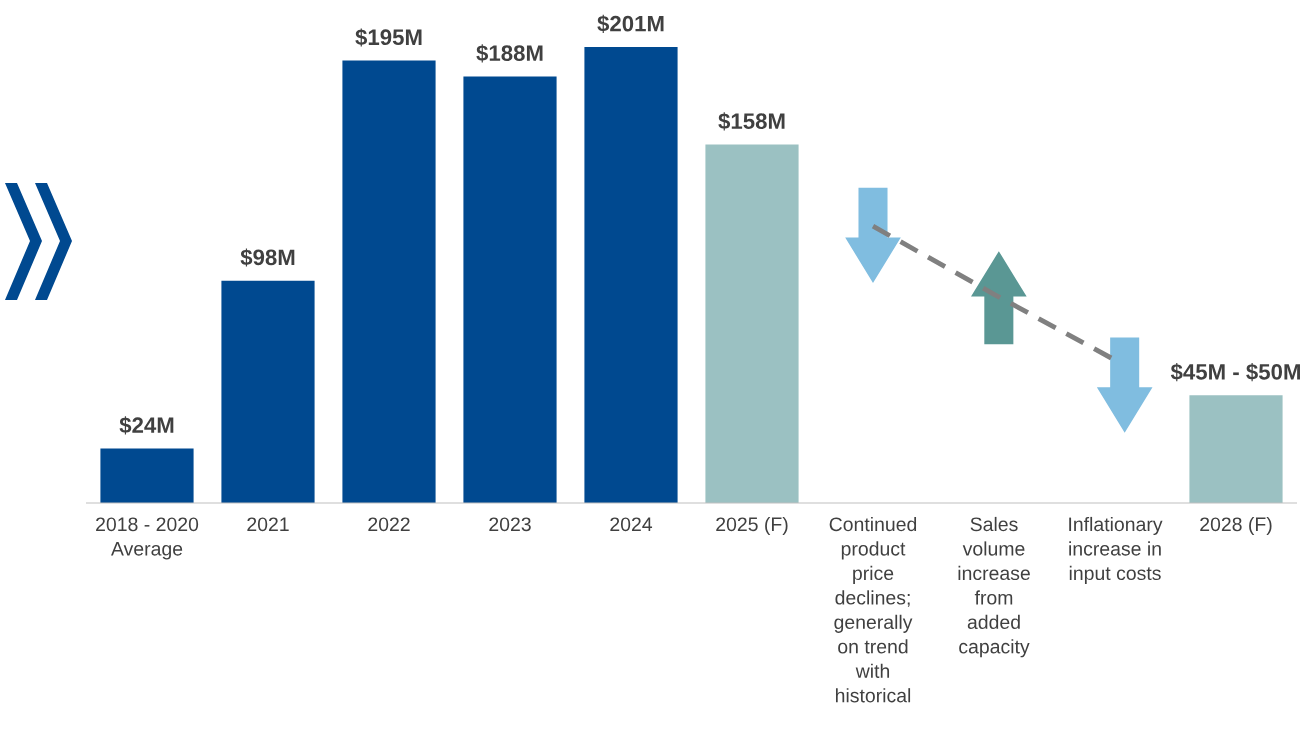  I want to click on data-label: $98M, so click(267, 257).